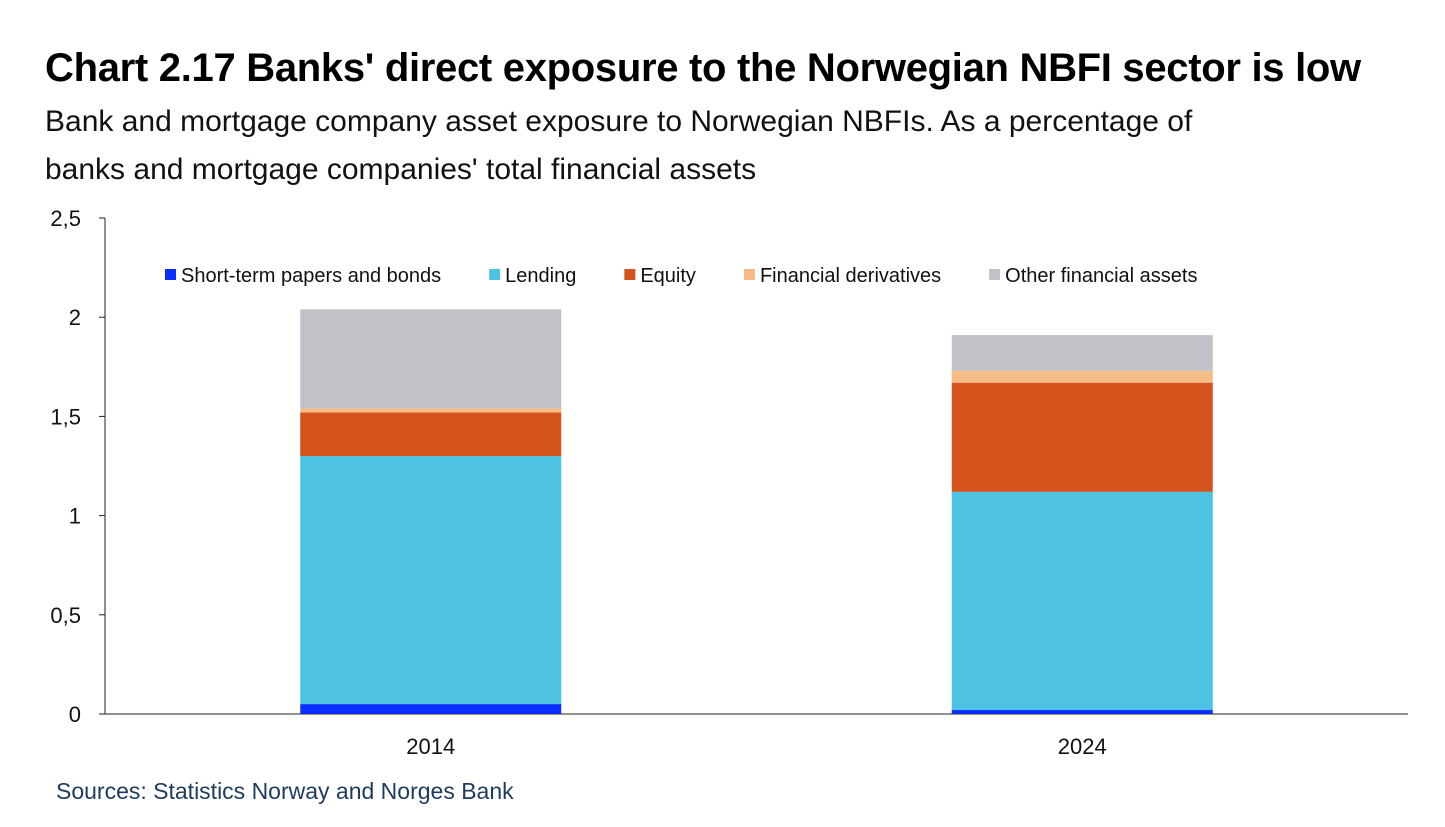 The width and height of the screenshot is (1445, 827). I want to click on y-tick-label: 0,5, so click(65, 615).